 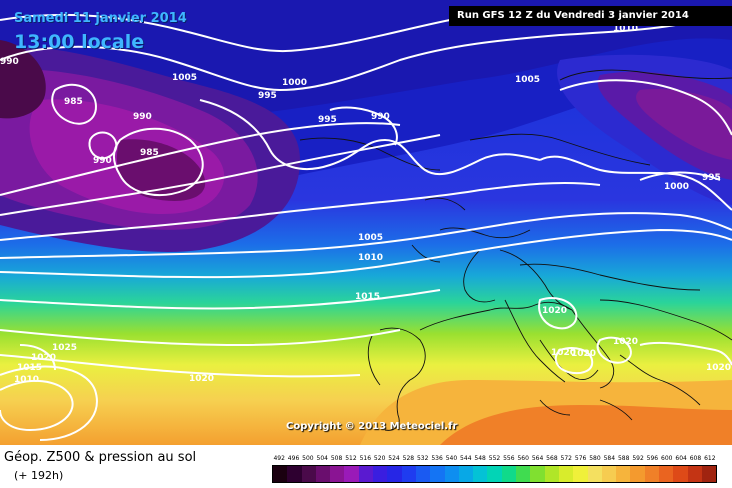 I want to click on color-scale-tick-label: 496, so click(x=293, y=458).